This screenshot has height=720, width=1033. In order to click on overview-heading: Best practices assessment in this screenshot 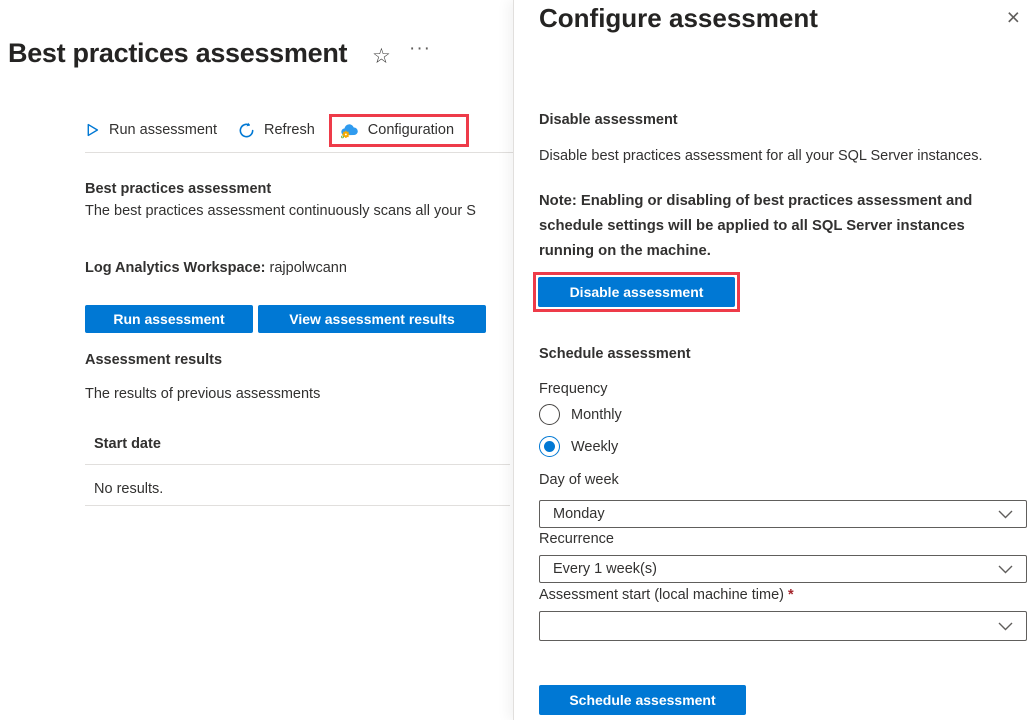, I will do `click(178, 189)`.